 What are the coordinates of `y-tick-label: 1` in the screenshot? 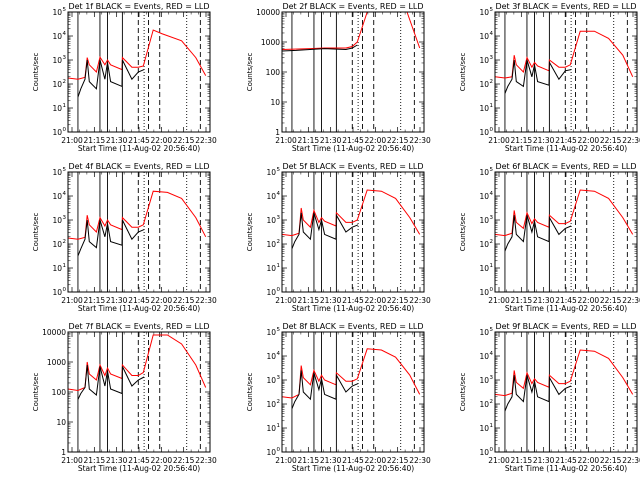 It's located at (277, 132).